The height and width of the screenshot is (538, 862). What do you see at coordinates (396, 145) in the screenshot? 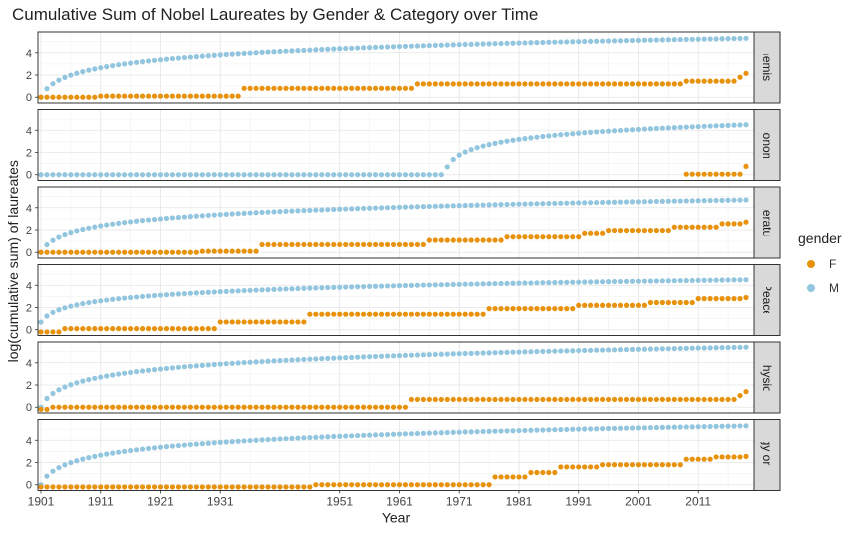
I see `panel-background-economic` at bounding box center [396, 145].